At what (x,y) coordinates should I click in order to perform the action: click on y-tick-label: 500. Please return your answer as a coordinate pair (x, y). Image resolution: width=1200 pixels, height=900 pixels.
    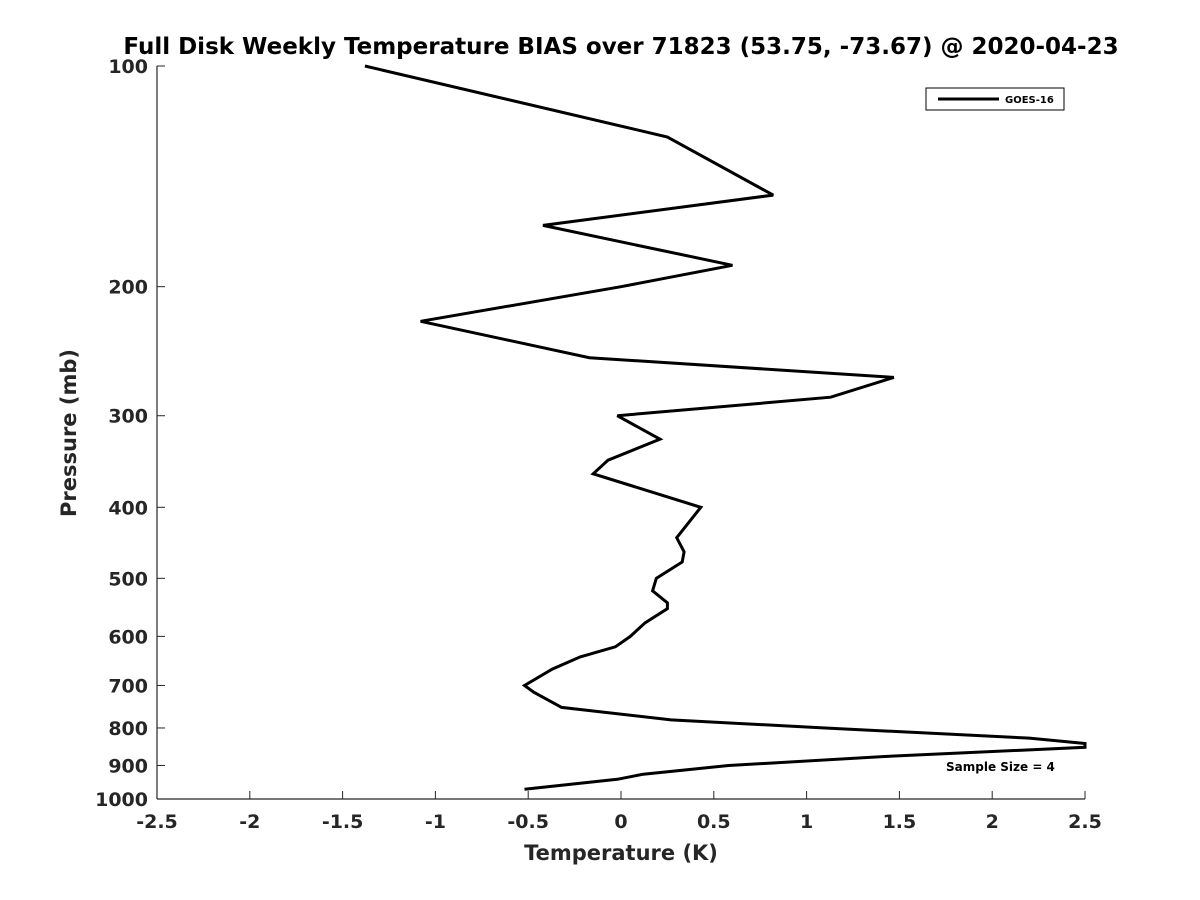
    Looking at the image, I should click on (128, 579).